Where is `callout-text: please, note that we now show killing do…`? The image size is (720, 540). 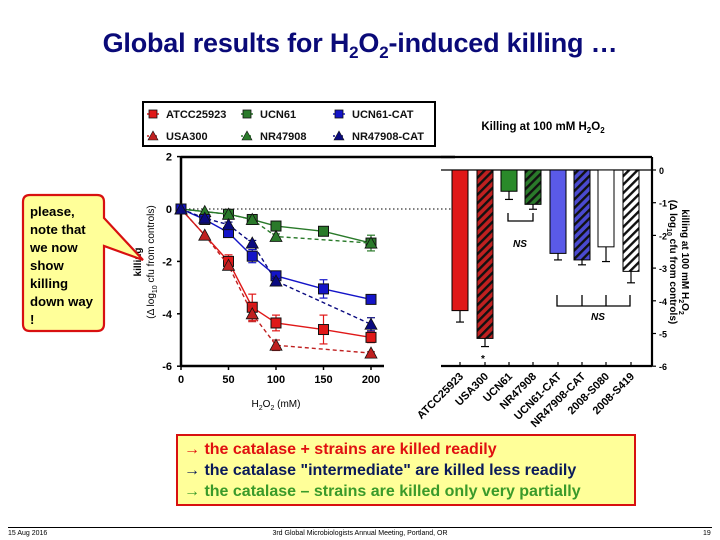 callout-text: please, note that we now show killing do… is located at coordinates (62, 265).